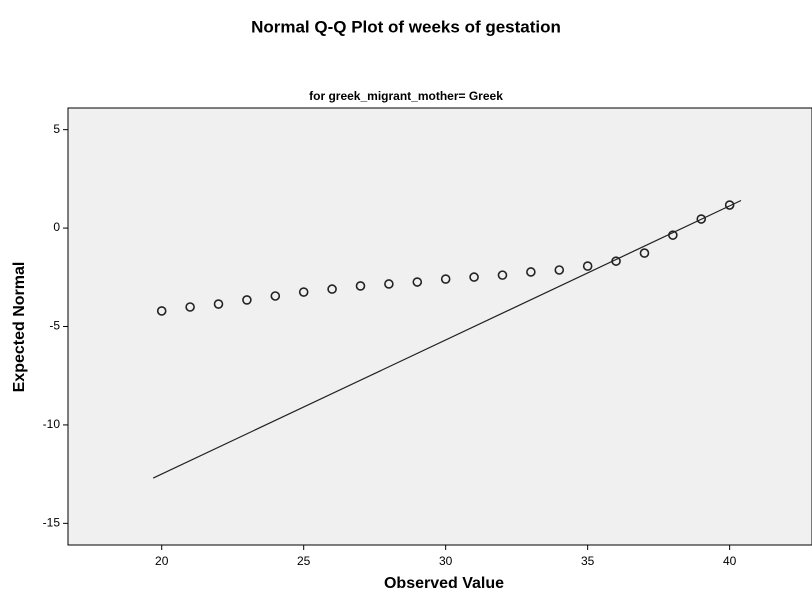 The width and height of the screenshot is (812, 605). Describe the element at coordinates (52, 523) in the screenshot. I see `y-tick-label: -15` at that location.